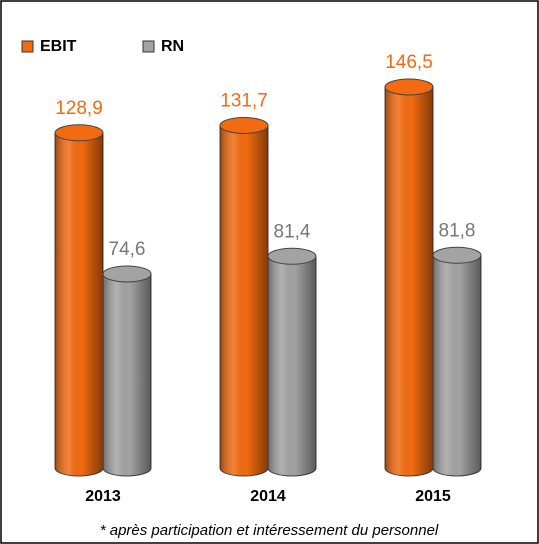 This screenshot has width=539, height=544. What do you see at coordinates (268, 496) in the screenshot?
I see `x-tick-label: 2014` at bounding box center [268, 496].